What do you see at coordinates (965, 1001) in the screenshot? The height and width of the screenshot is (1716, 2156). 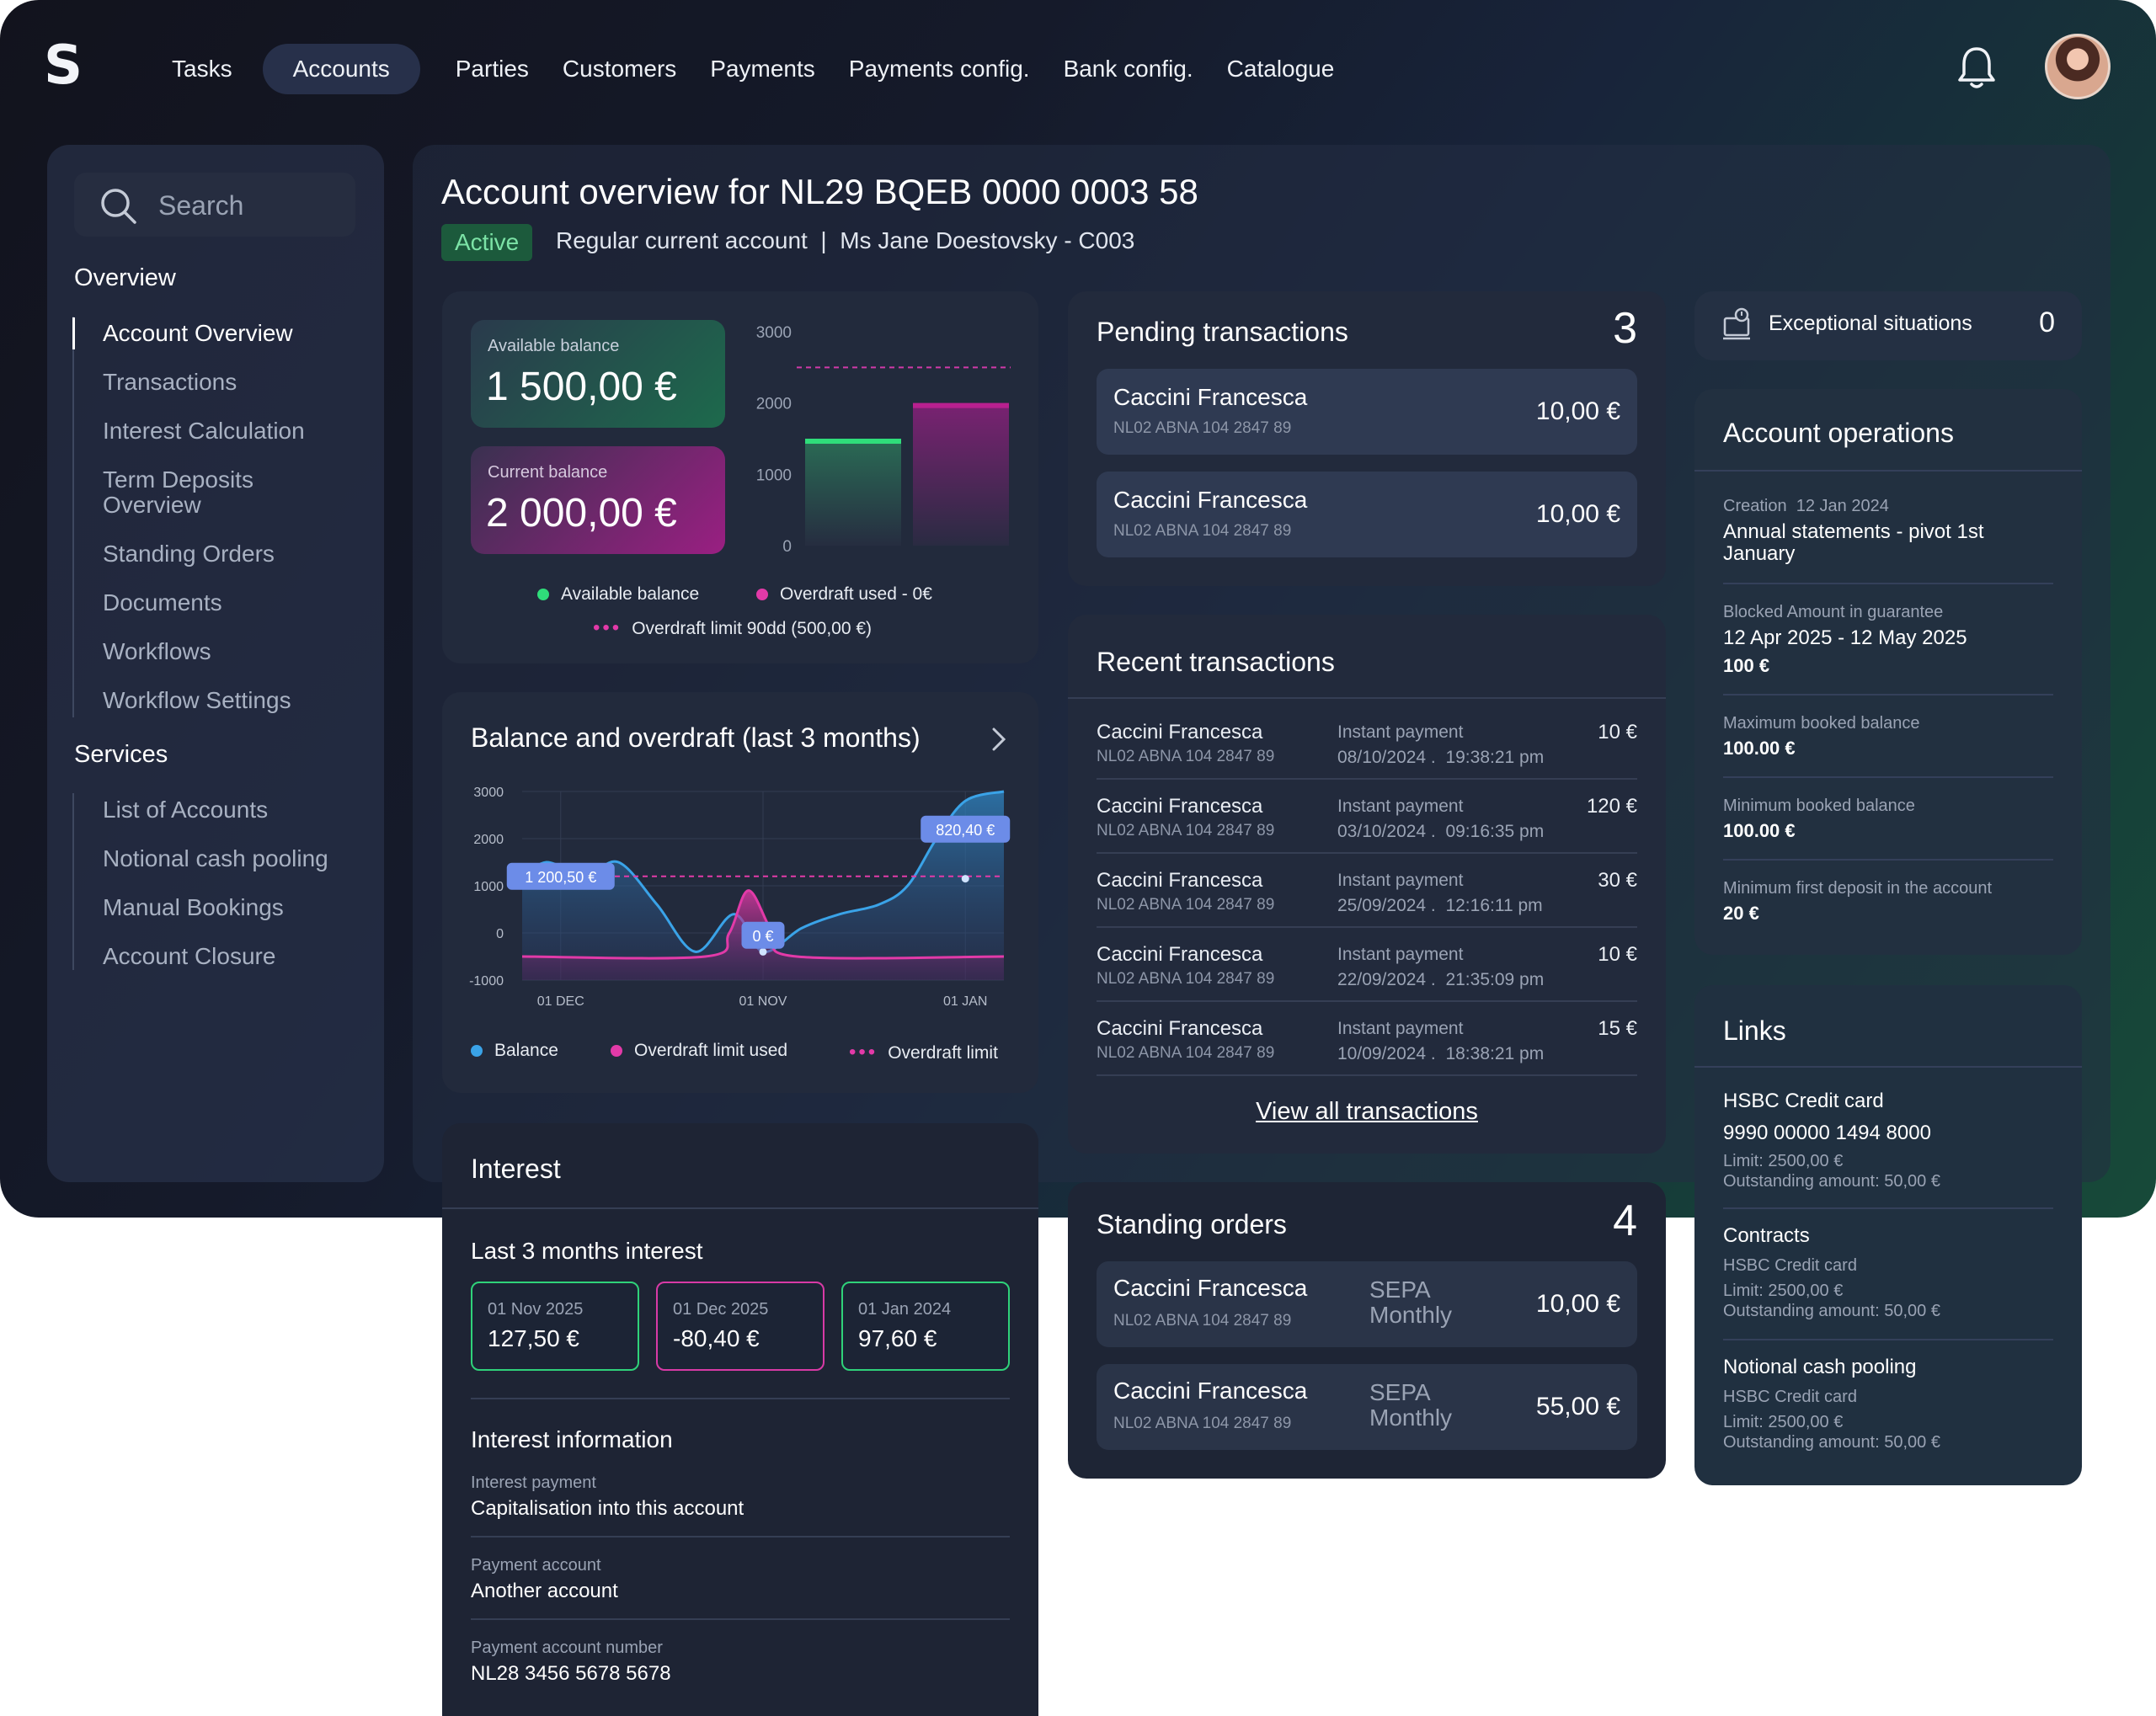 I see `x-tick-label: 01 JAN` at bounding box center [965, 1001].